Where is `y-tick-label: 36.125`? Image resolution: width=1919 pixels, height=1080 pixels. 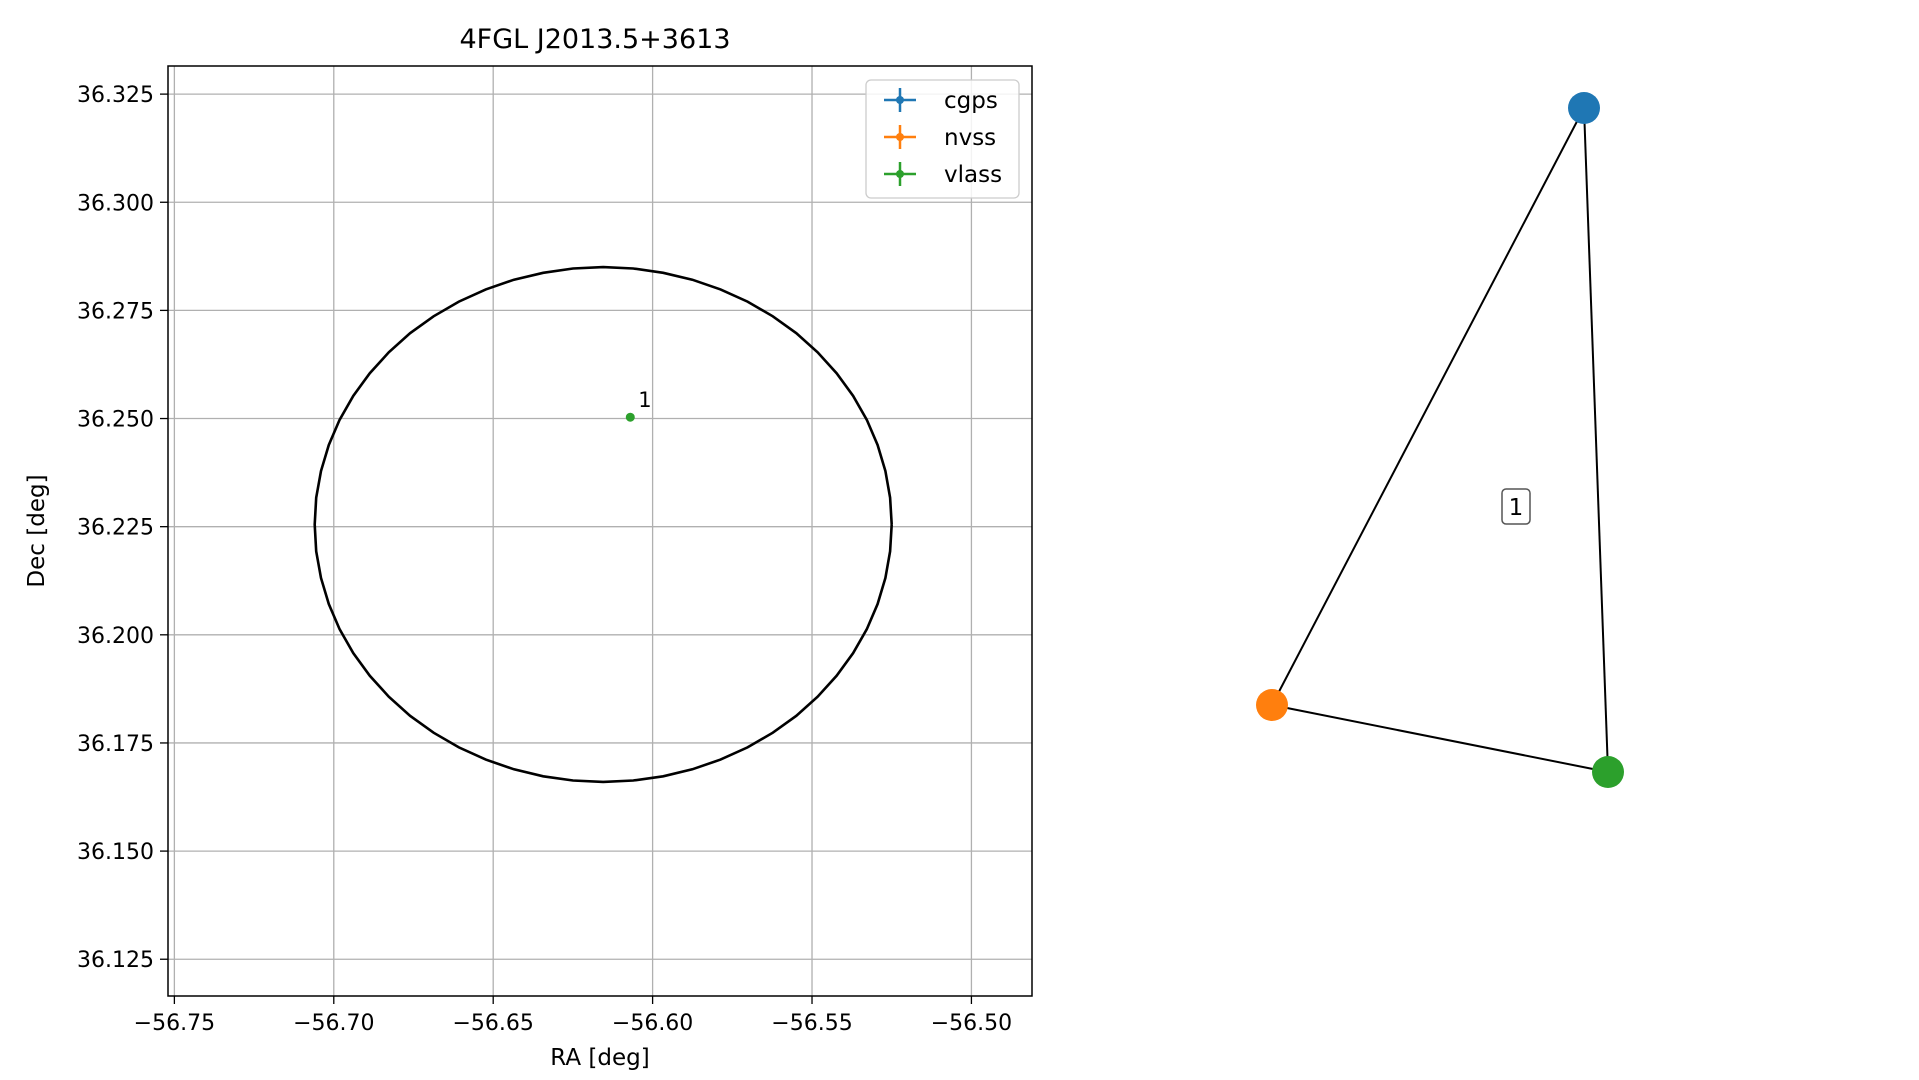 y-tick-label: 36.125 is located at coordinates (115, 960).